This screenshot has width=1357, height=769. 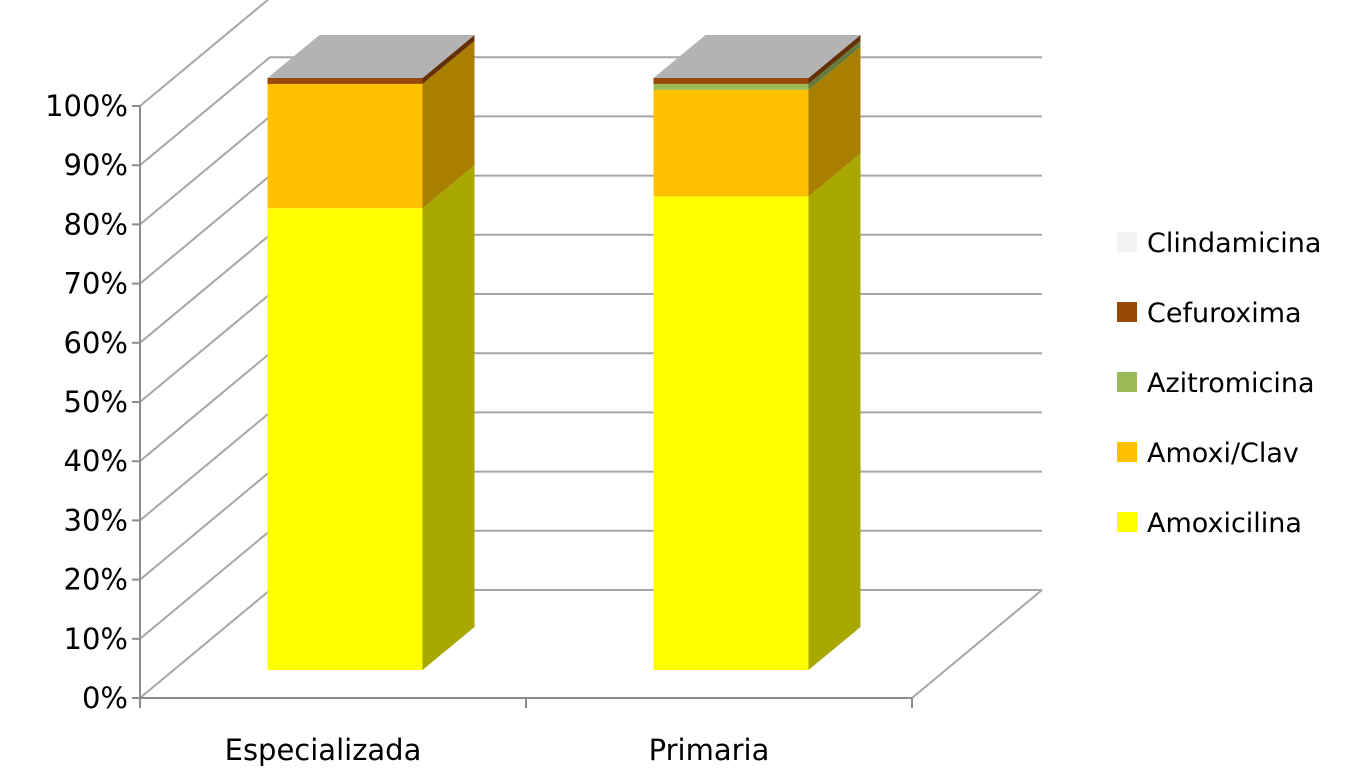 What do you see at coordinates (1224, 523) in the screenshot?
I see `legend-label: Amoxicilina` at bounding box center [1224, 523].